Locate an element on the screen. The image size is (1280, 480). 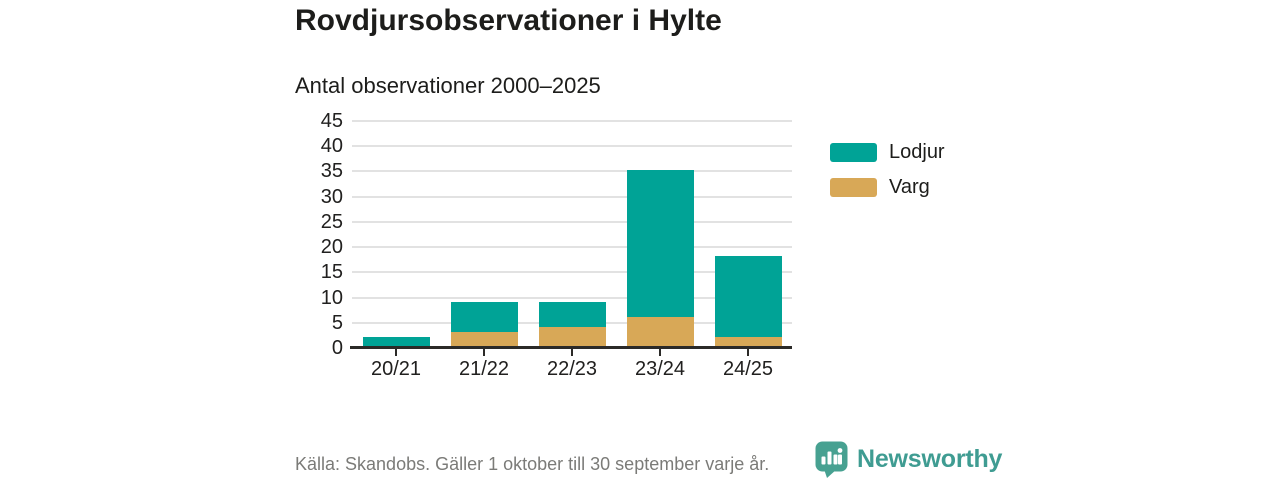
page-title: Rovdjursobservationer i Hylte is located at coordinates (508, 20).